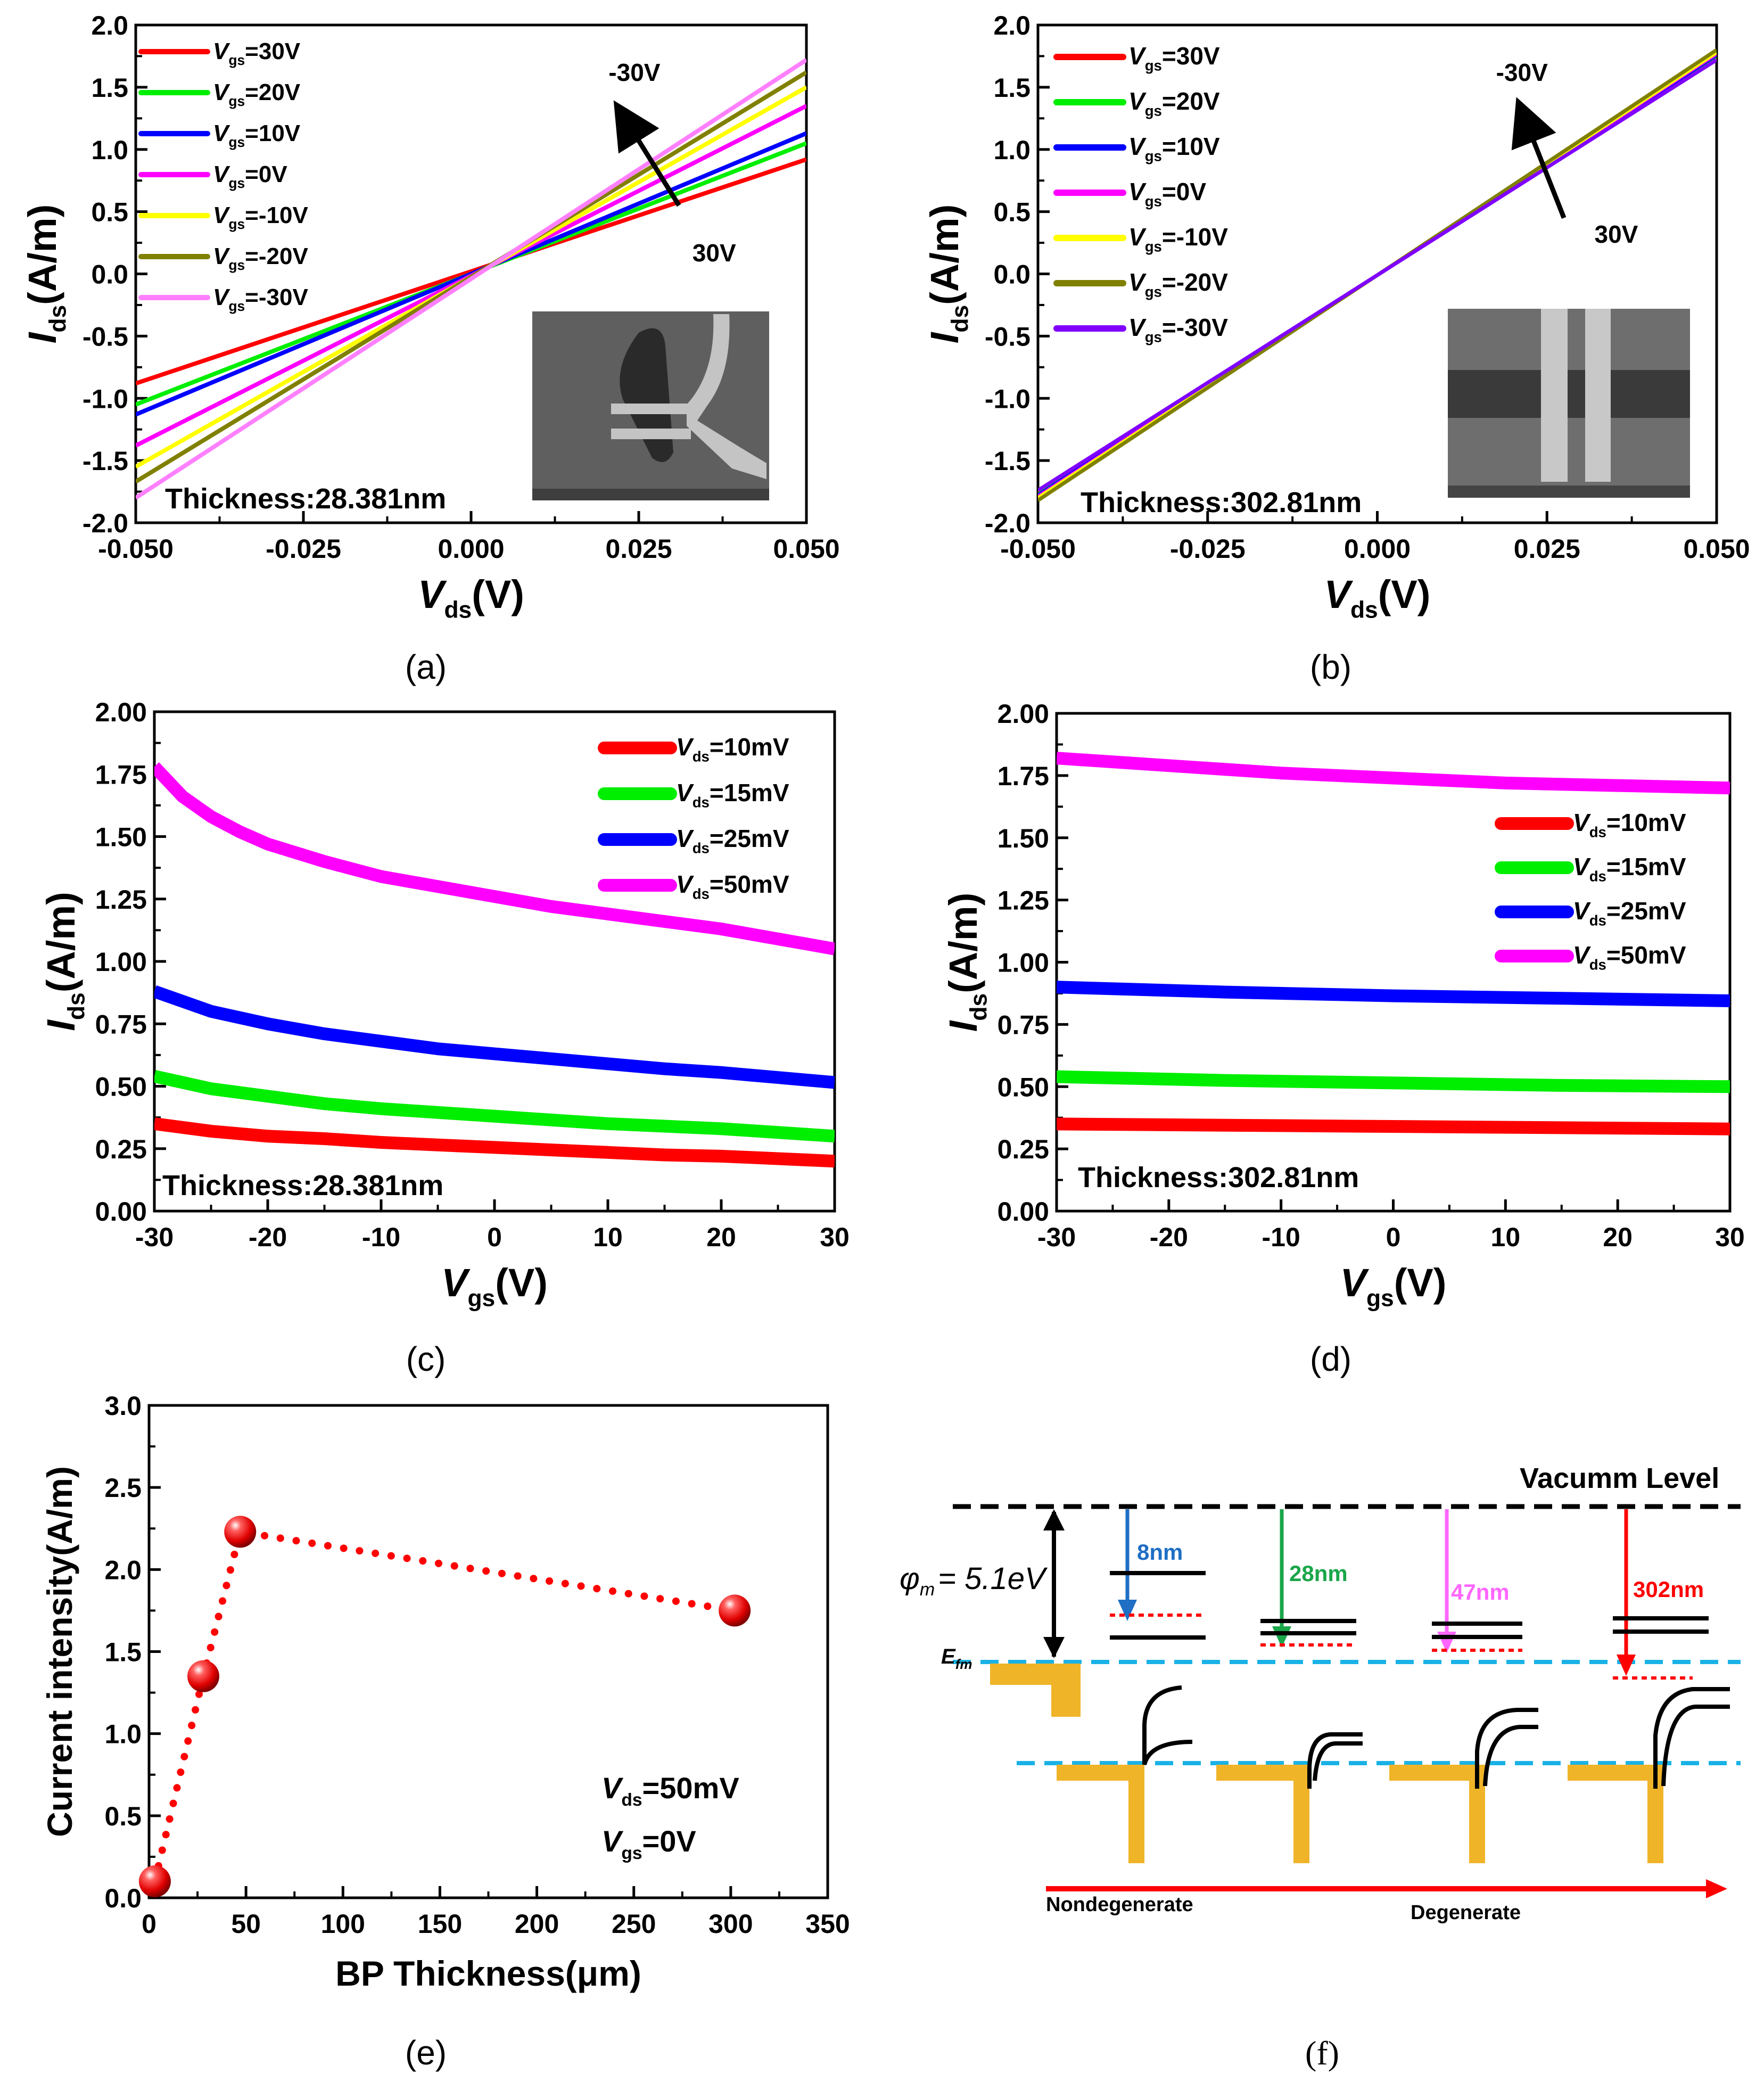  I want to click on x-tick-label-d: 20, so click(1618, 1237).